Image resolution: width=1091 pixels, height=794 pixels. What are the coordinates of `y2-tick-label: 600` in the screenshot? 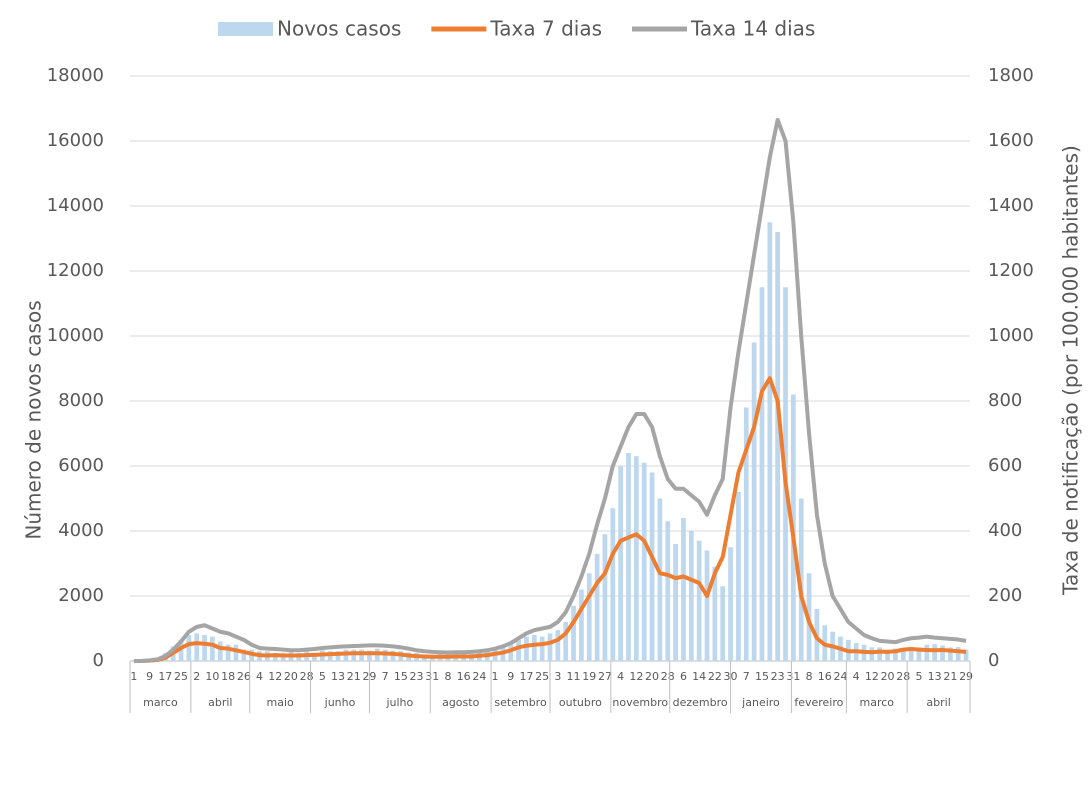 It's located at (1005, 465).